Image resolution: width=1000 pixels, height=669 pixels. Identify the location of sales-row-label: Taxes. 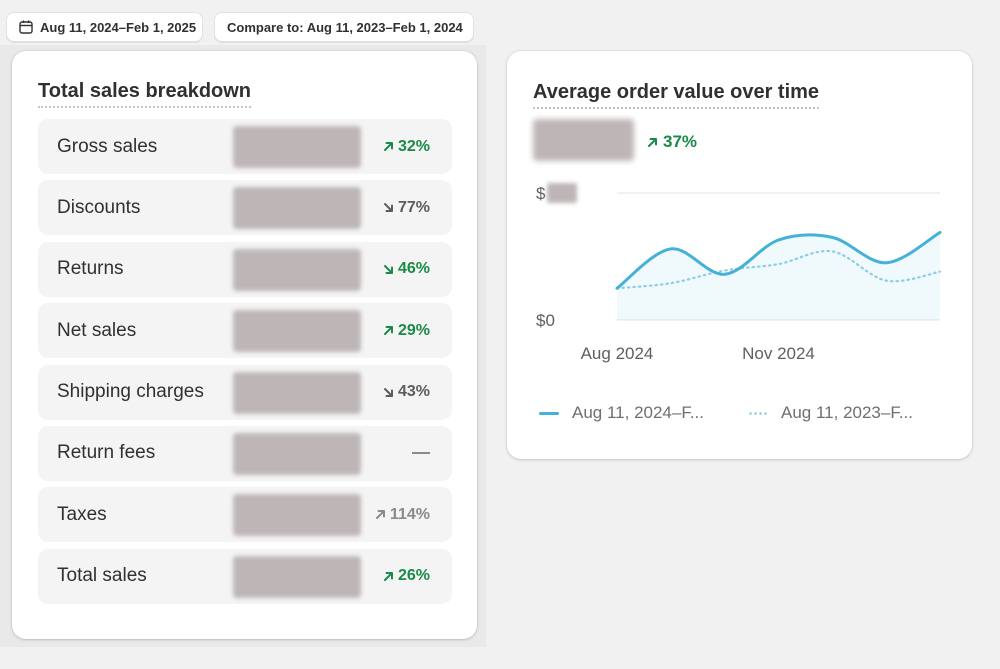
(82, 514).